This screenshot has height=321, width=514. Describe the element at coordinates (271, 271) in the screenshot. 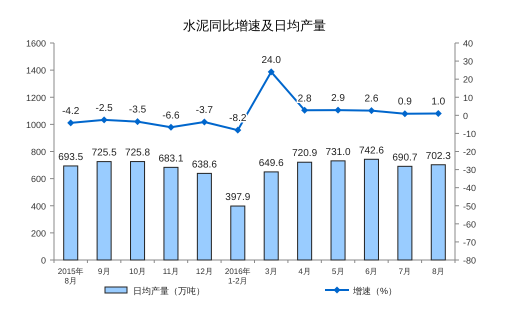

I see `x-tick-label: 3月` at that location.